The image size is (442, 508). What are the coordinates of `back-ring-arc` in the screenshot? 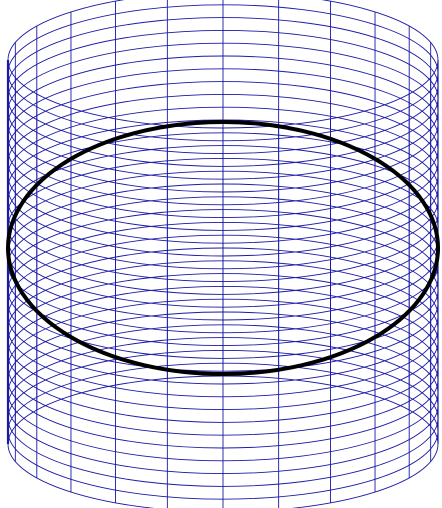 It's located at (223, 30).